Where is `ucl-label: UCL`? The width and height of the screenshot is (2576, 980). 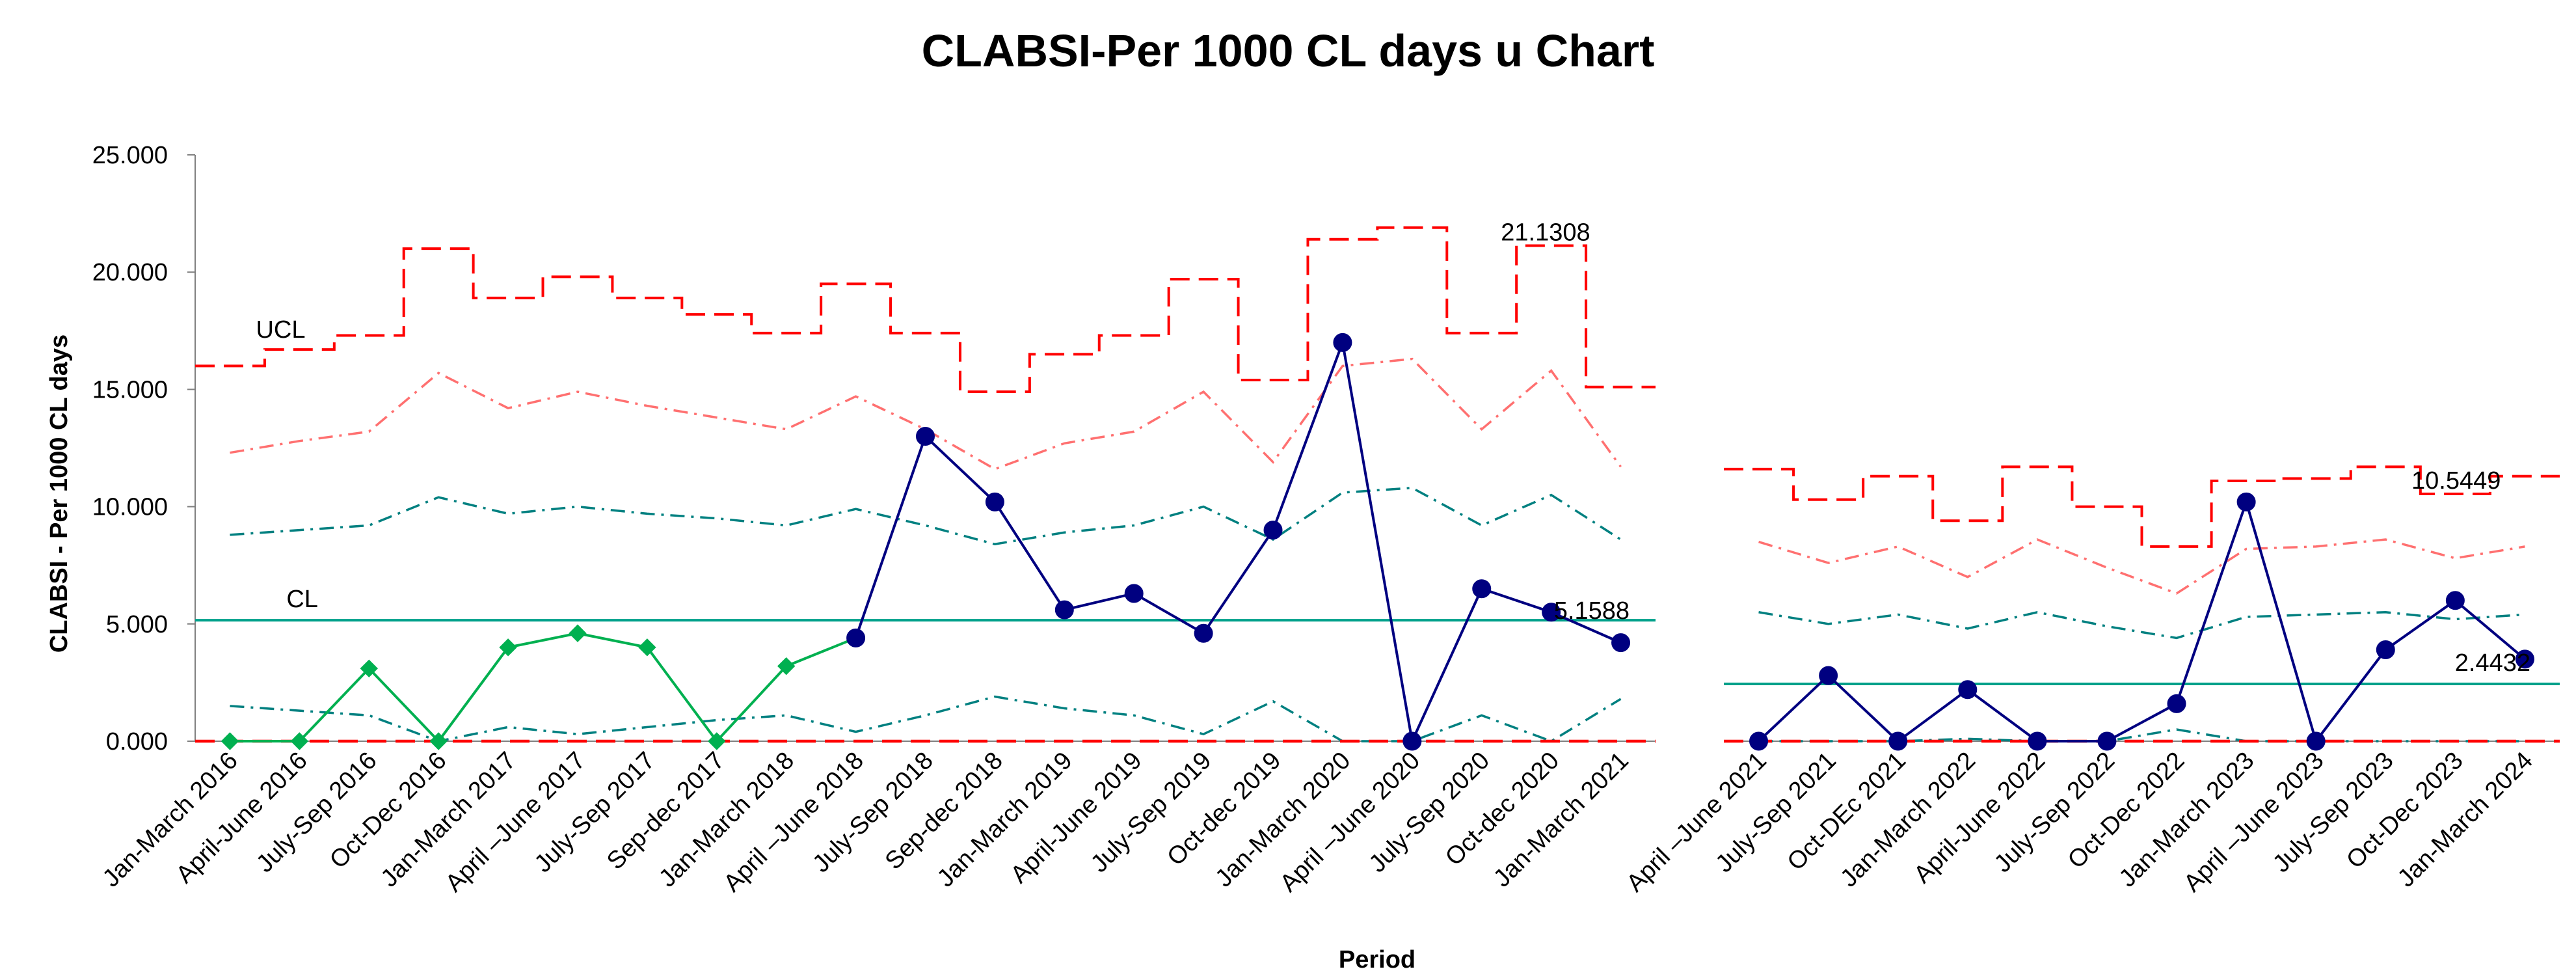
ucl-label: UCL is located at coordinates (280, 330).